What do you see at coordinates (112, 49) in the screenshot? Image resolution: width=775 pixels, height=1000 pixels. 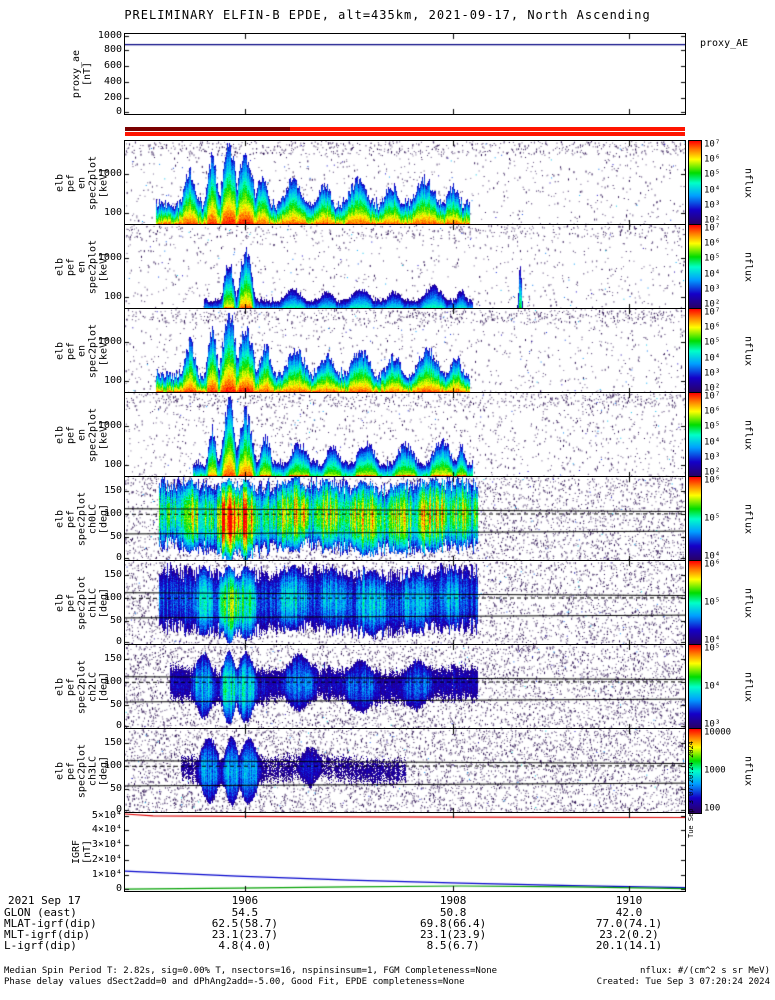 I see `yaxis-tick-label: 800` at bounding box center [112, 49].